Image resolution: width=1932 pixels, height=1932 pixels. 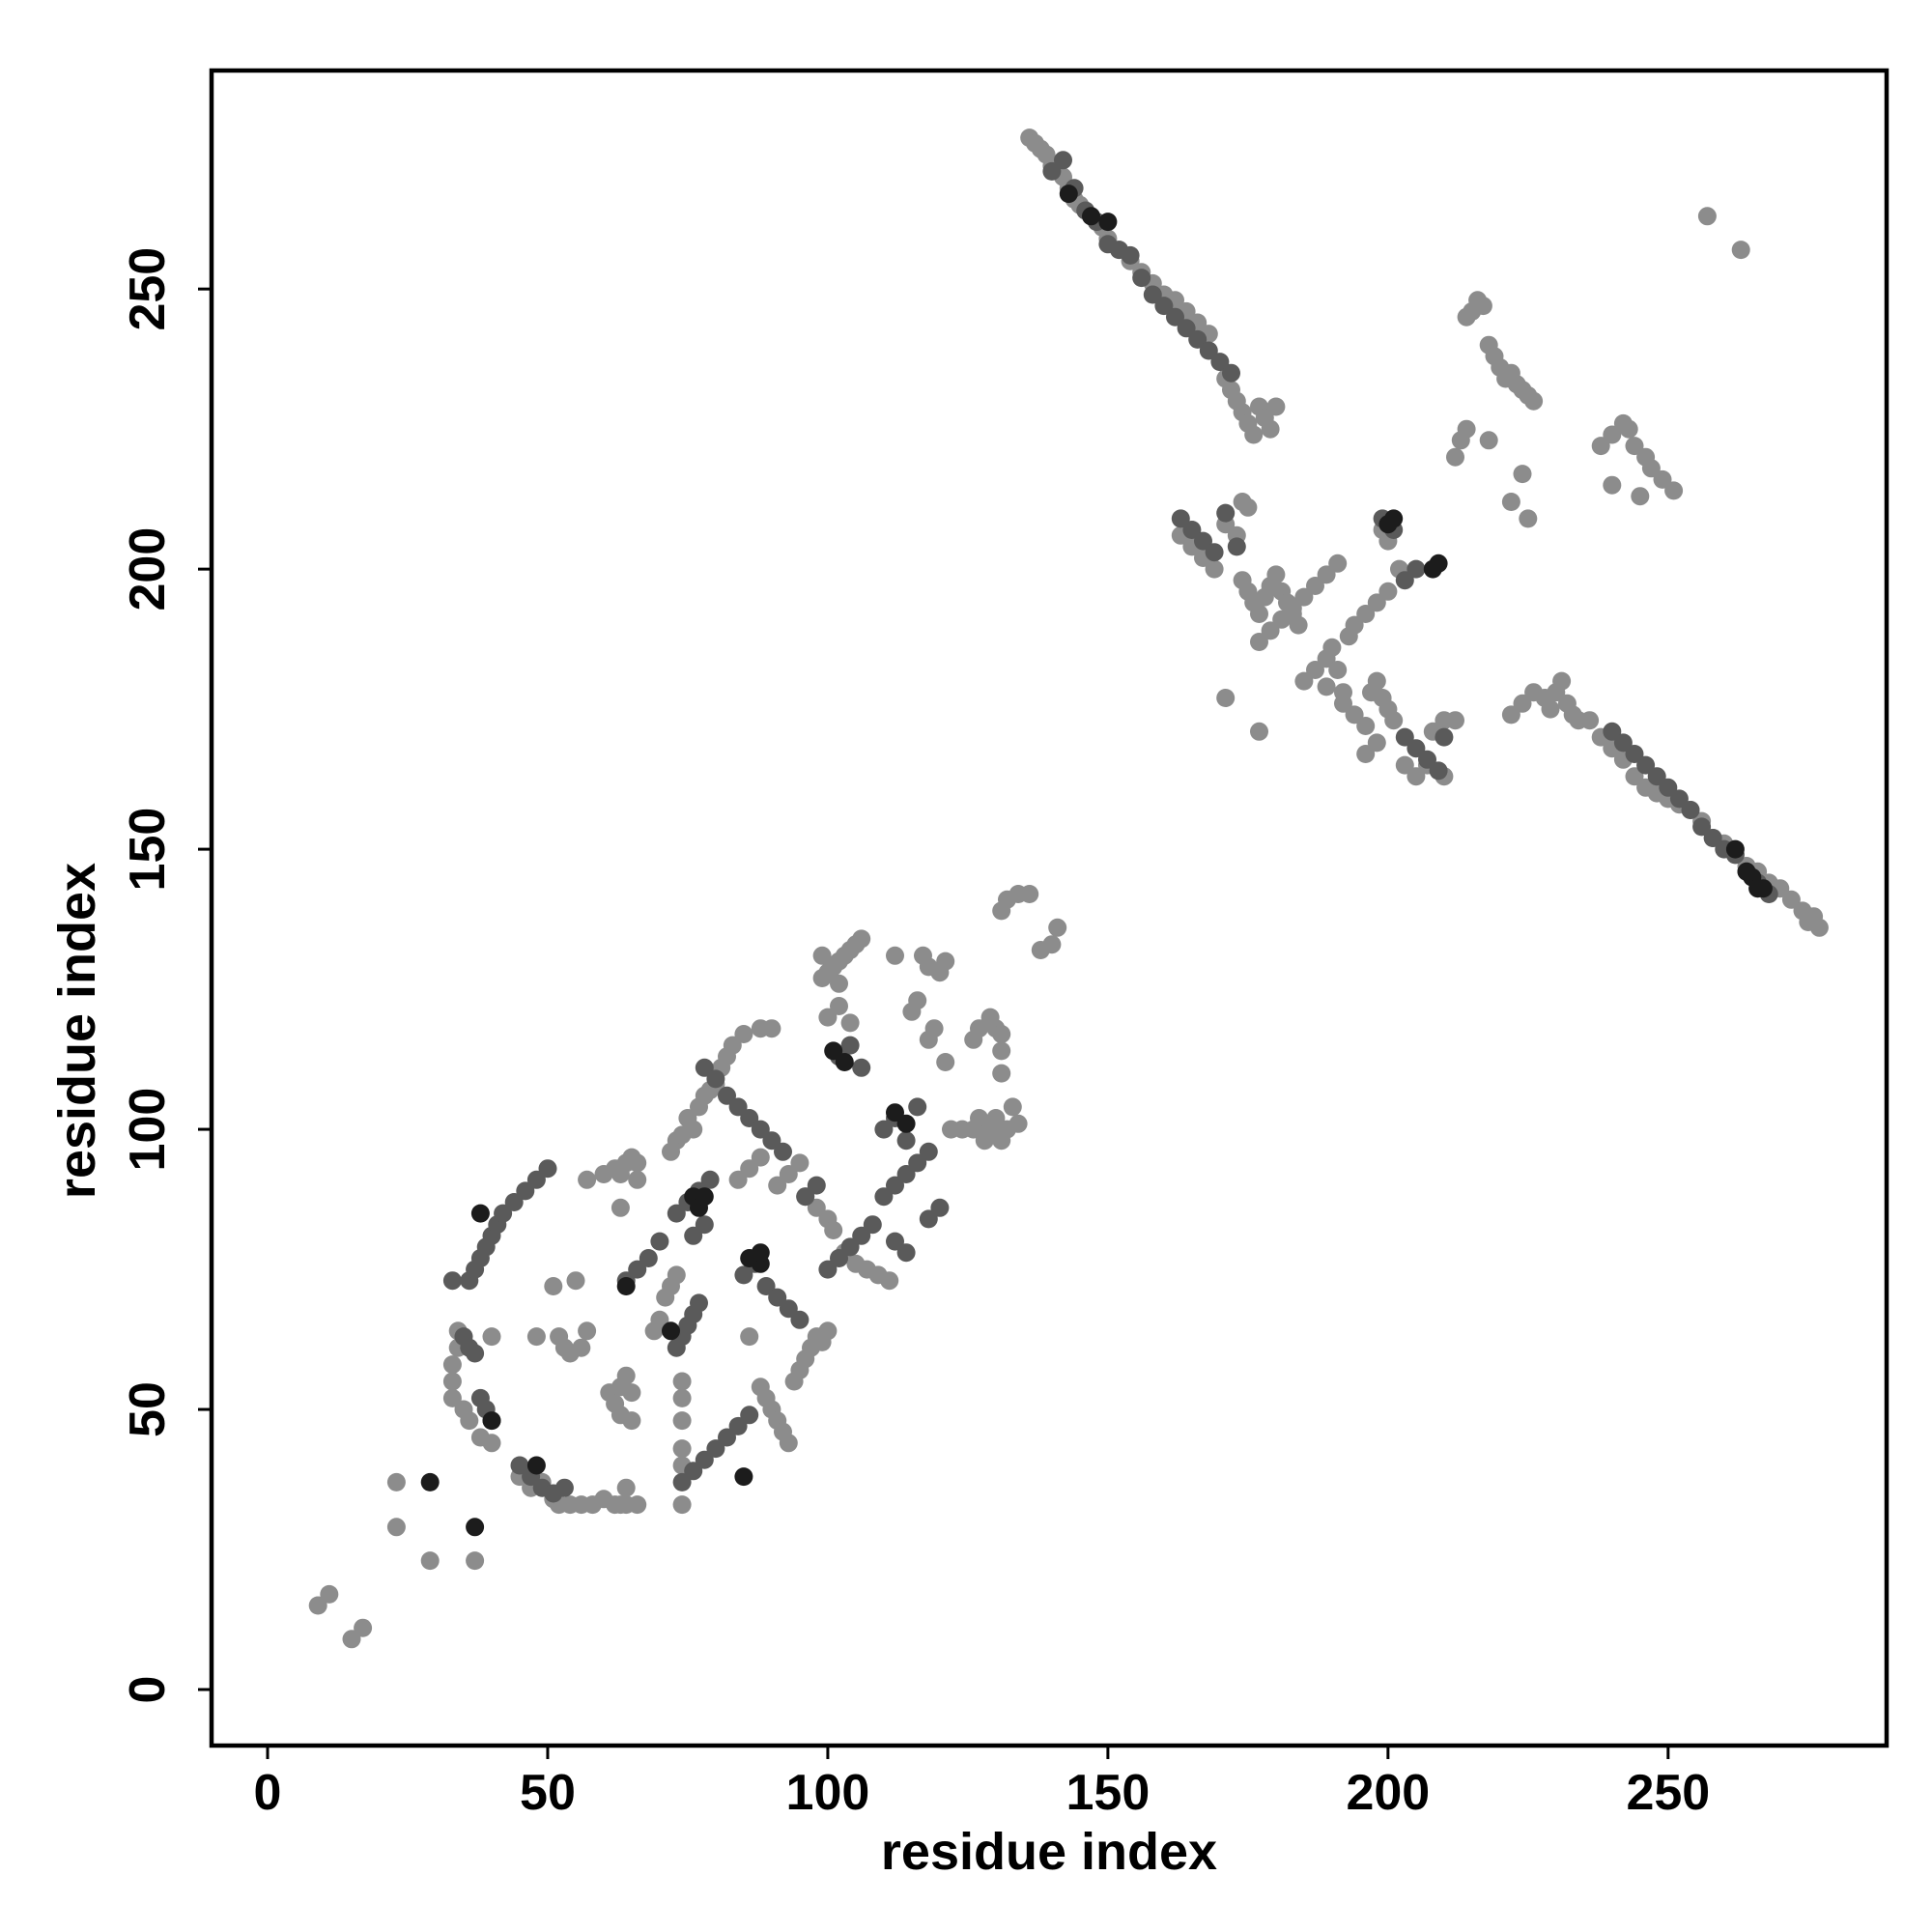 What do you see at coordinates (1049, 1852) in the screenshot?
I see `x-axis-title: residue index` at bounding box center [1049, 1852].